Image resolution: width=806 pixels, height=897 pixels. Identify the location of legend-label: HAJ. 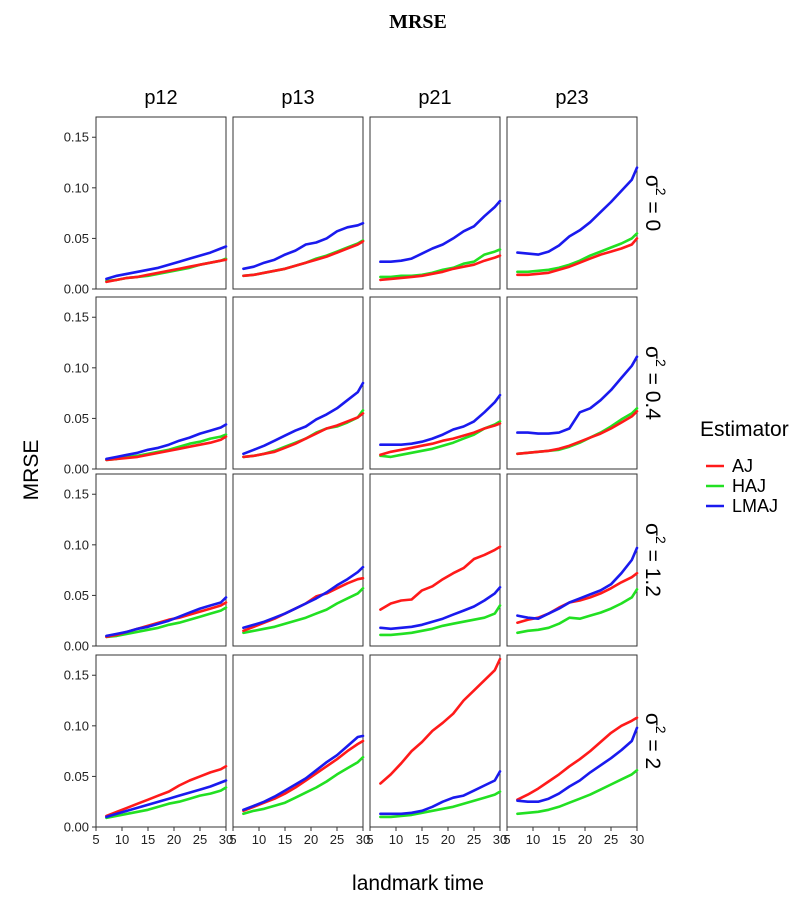
(749, 486).